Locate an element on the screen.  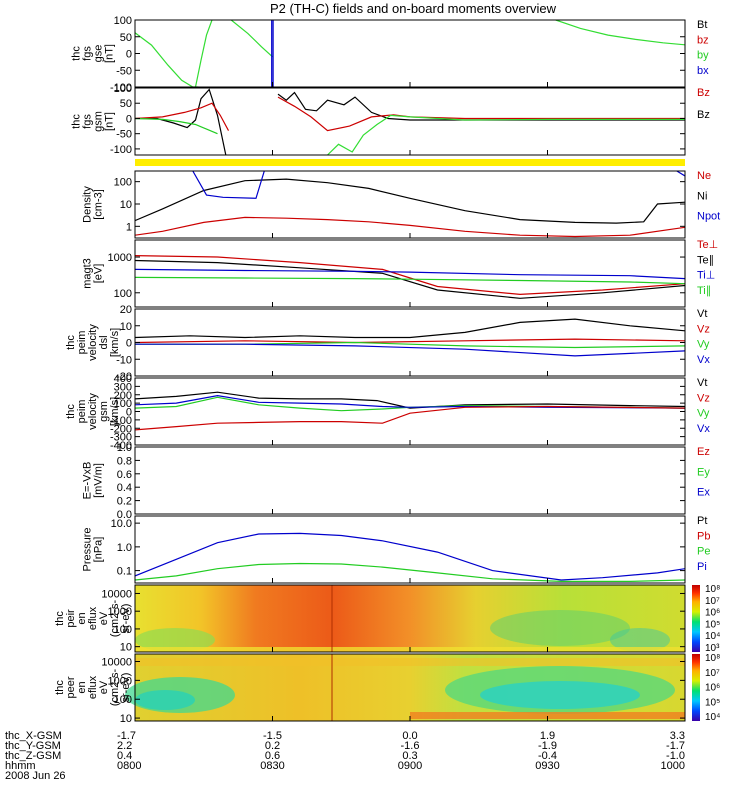
y-axis-label-line: gse is located at coordinates (99, 54).